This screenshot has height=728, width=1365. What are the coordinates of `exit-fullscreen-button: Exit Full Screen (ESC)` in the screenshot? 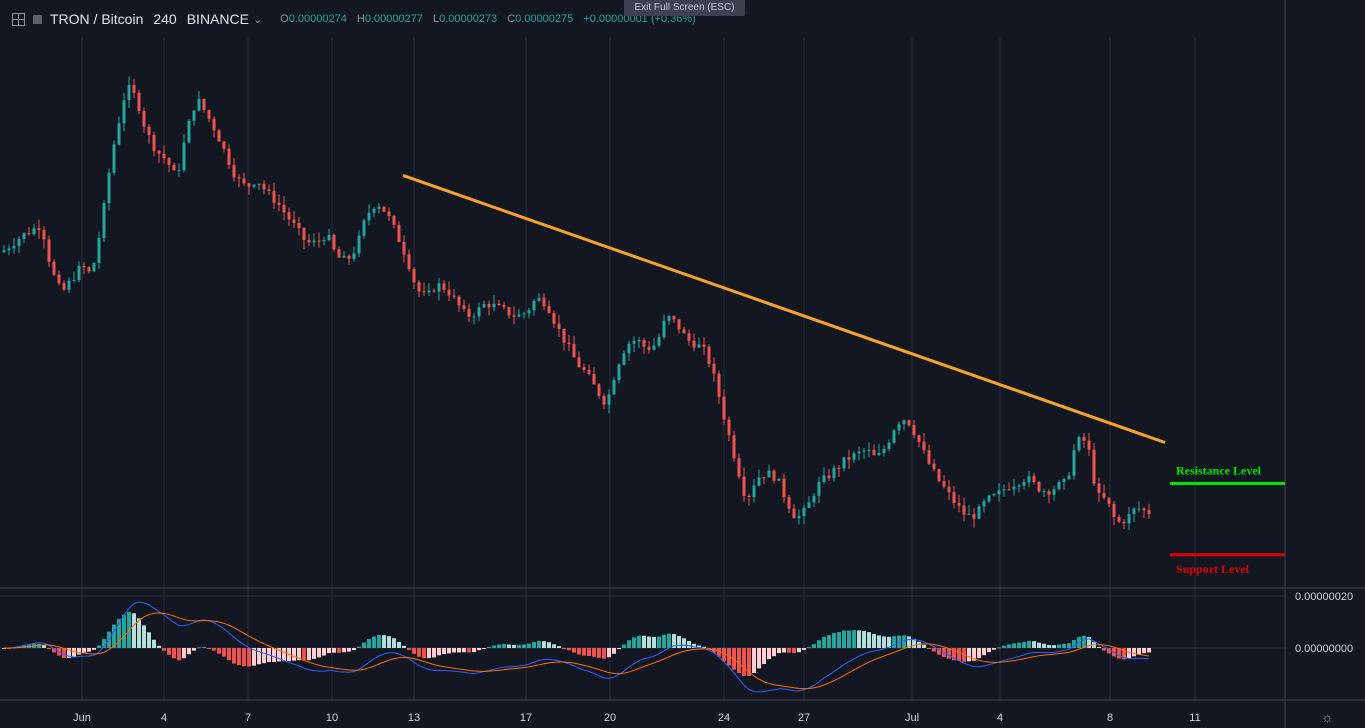 It's located at (684, 8).